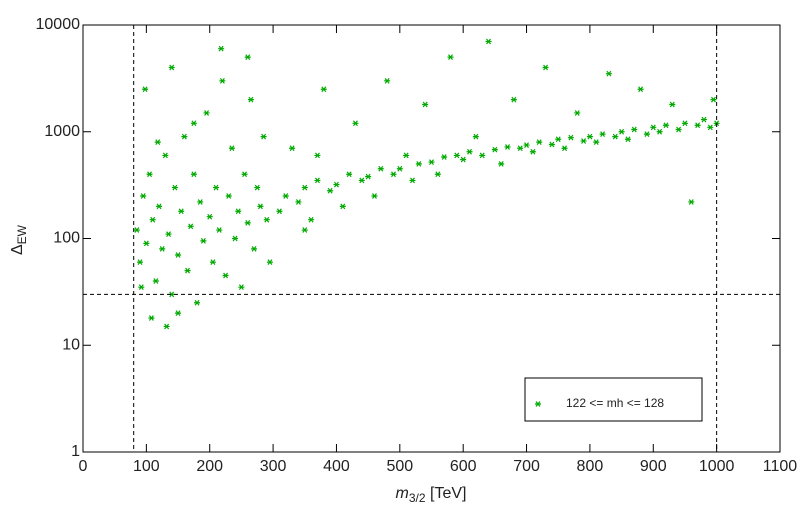 Image resolution: width=800 pixels, height=519 pixels. Describe the element at coordinates (590, 466) in the screenshot. I see `x-tick-label: 800` at that location.